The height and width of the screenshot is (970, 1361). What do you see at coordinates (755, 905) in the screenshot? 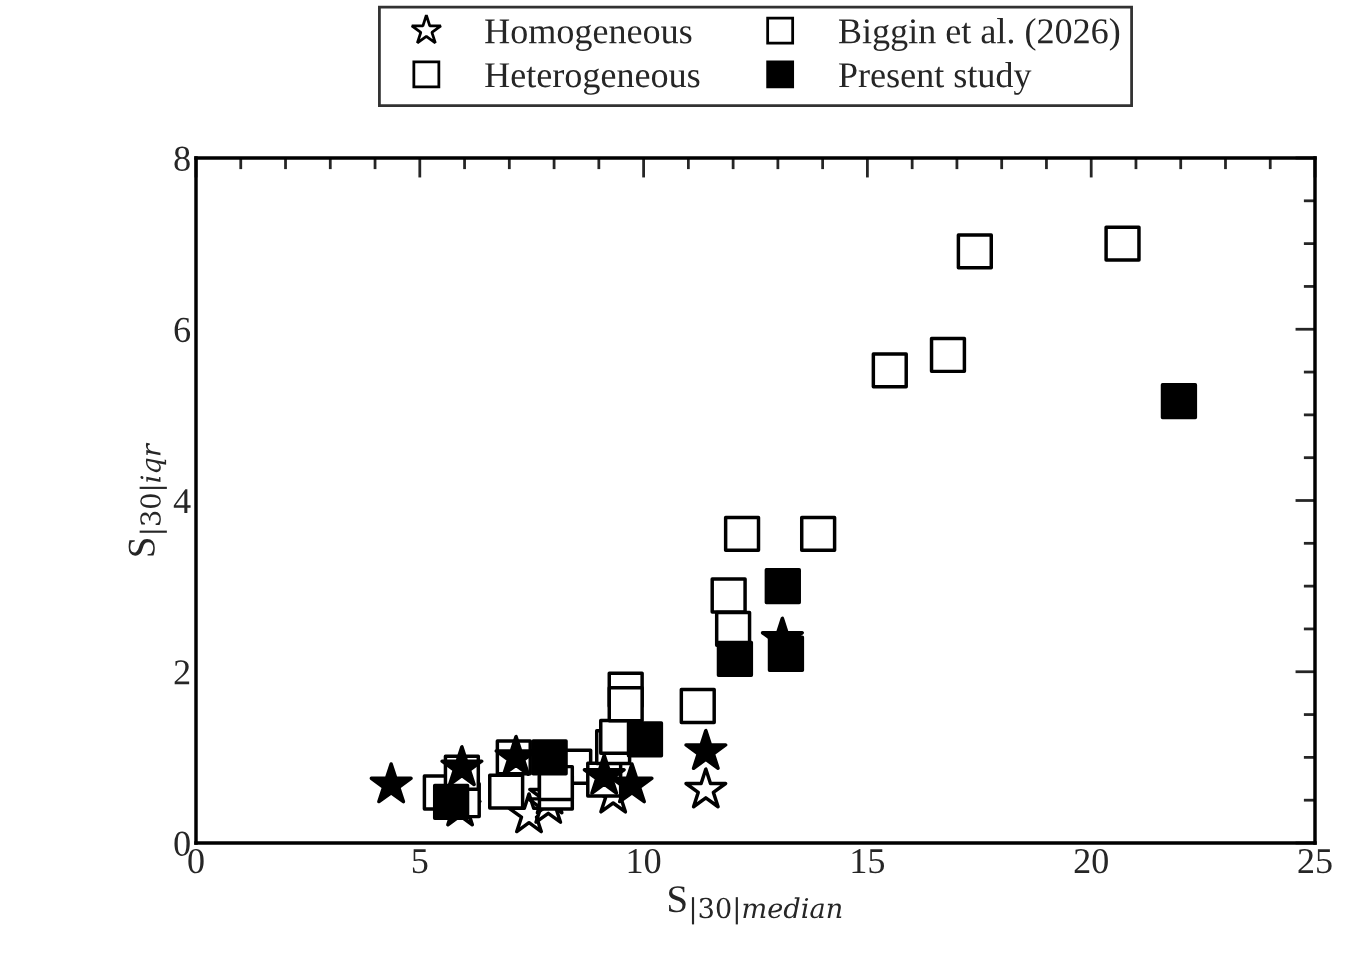
I see `x-axis-title: S$_{|30|median}$` at bounding box center [755, 905].